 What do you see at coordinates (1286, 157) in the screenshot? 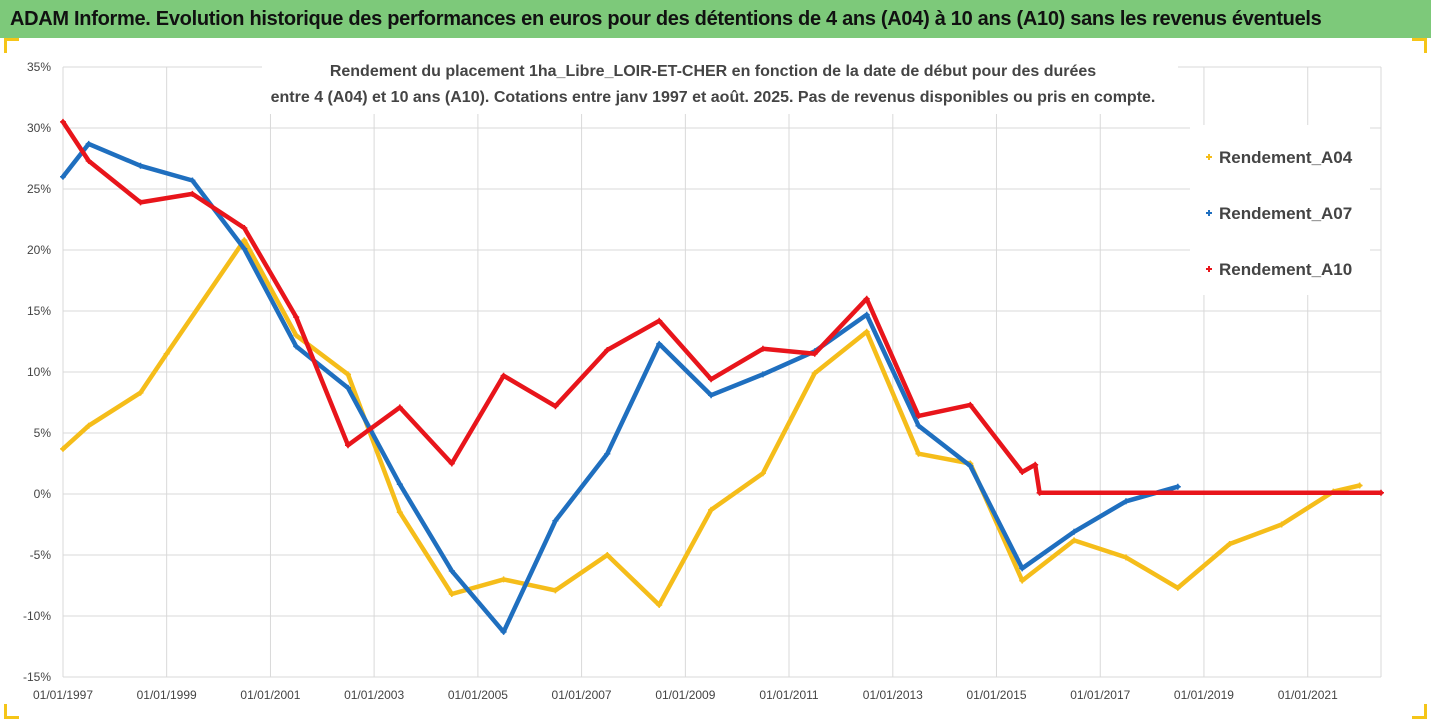
I see `legend-label: Rendement_A04` at bounding box center [1286, 157].